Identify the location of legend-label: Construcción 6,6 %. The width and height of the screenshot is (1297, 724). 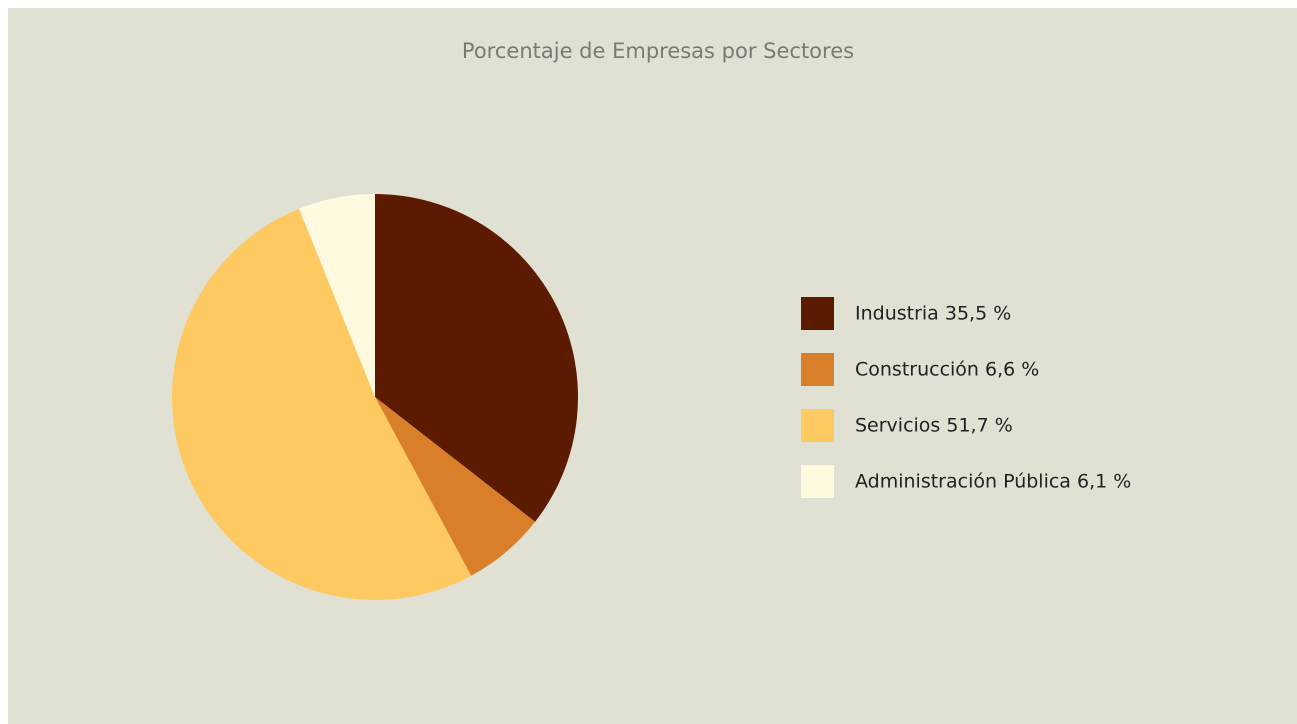
(947, 370).